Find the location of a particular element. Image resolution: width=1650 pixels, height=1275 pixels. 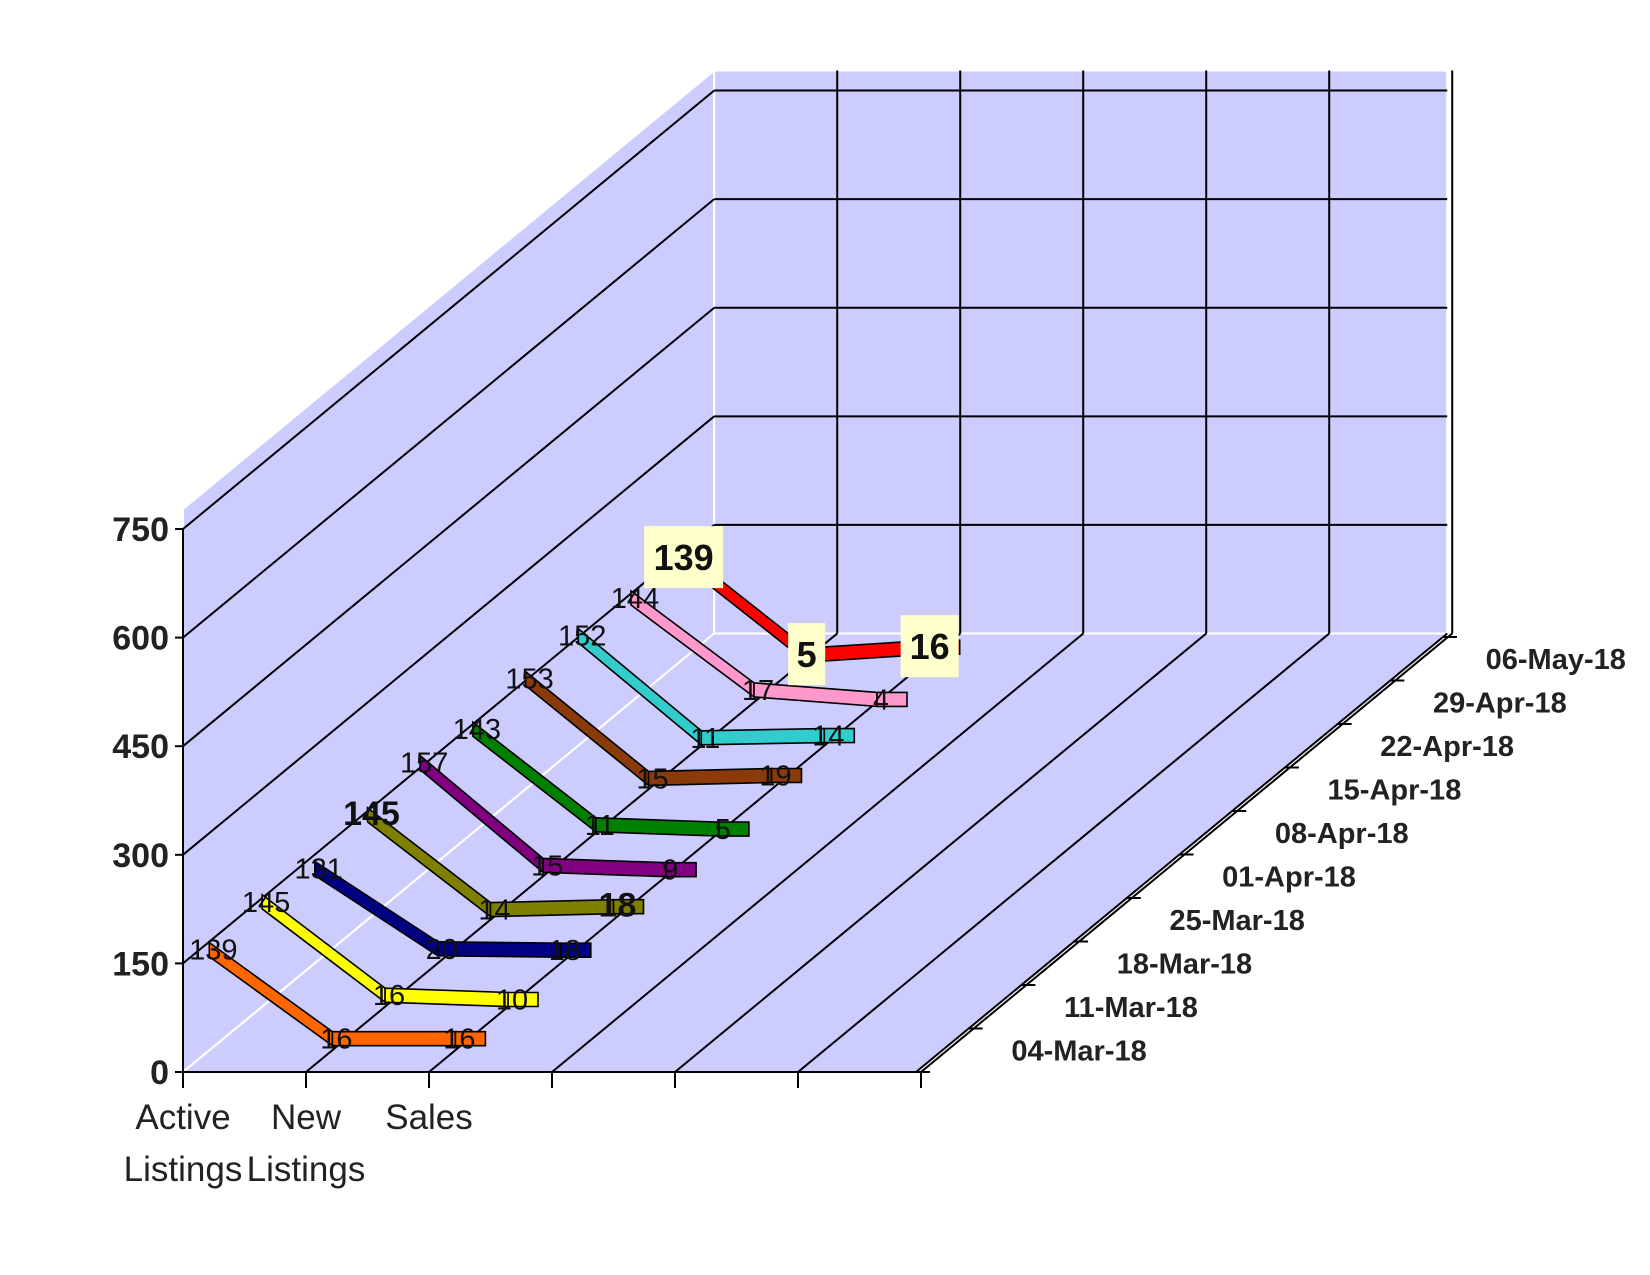

date-label: 18-Mar-18 is located at coordinates (1184, 964).